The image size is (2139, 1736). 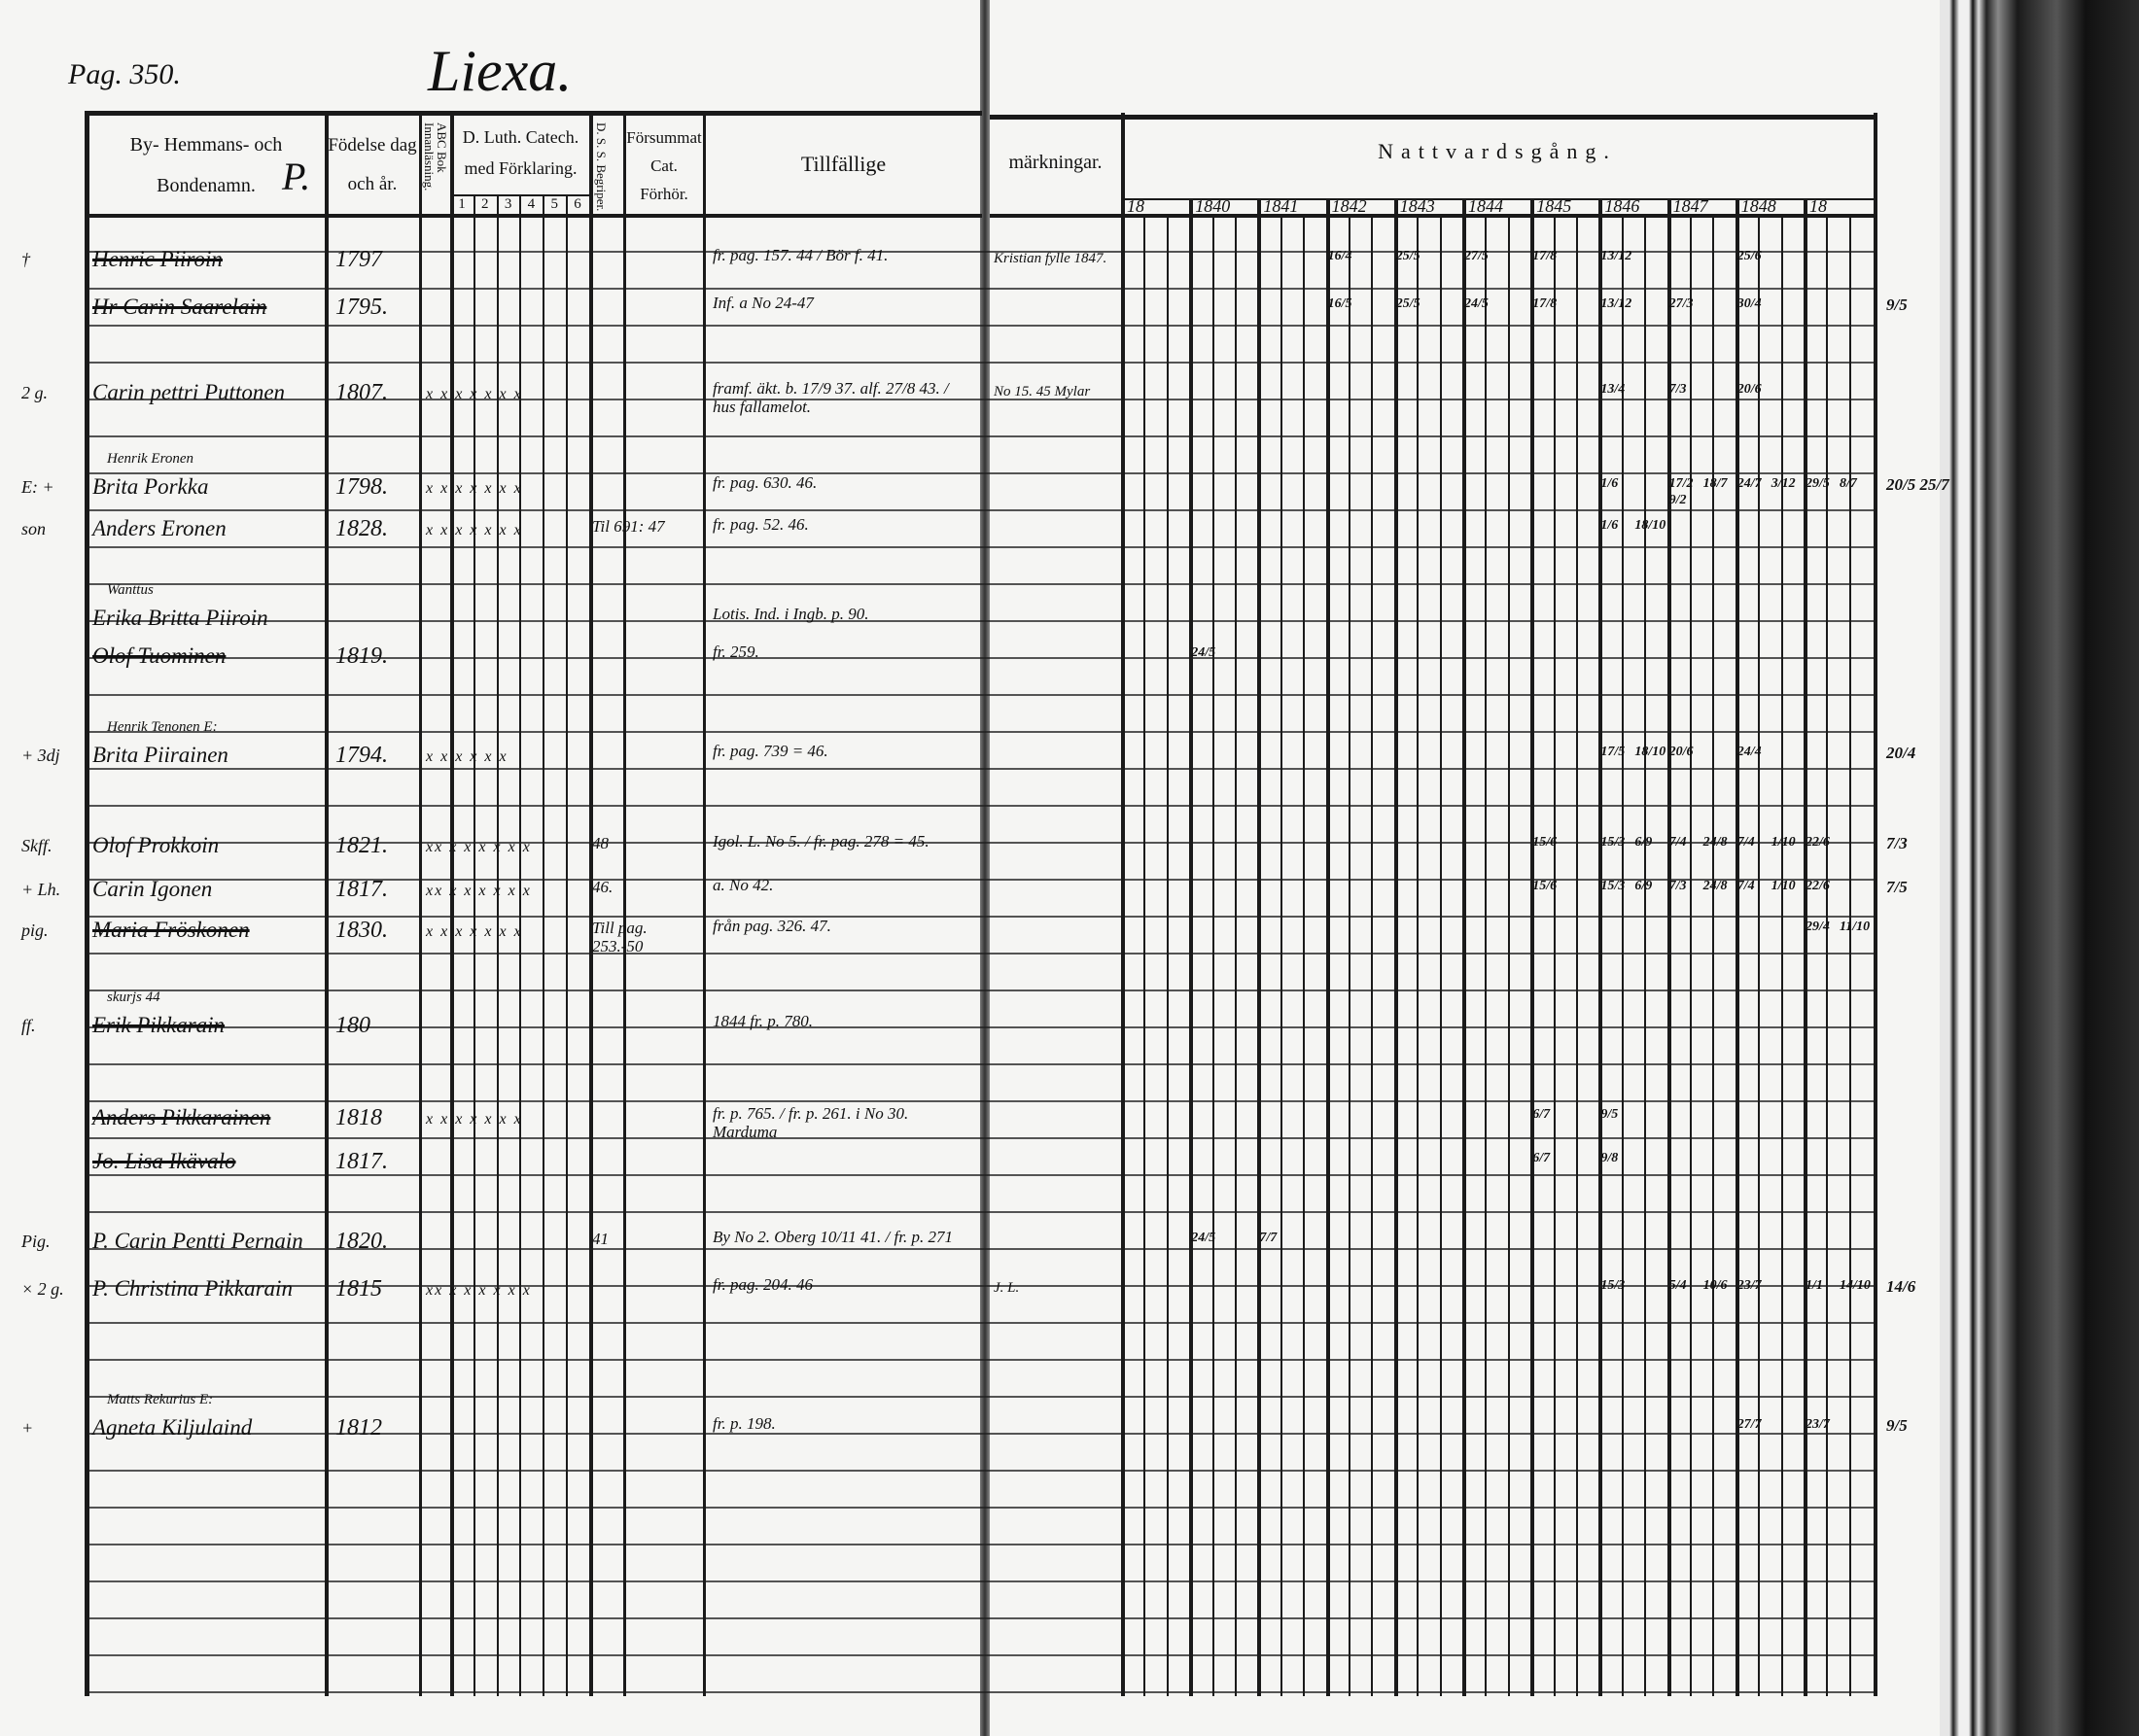 I want to click on header-names: By- Hemmans- och Bondenamn., so click(x=206, y=165).